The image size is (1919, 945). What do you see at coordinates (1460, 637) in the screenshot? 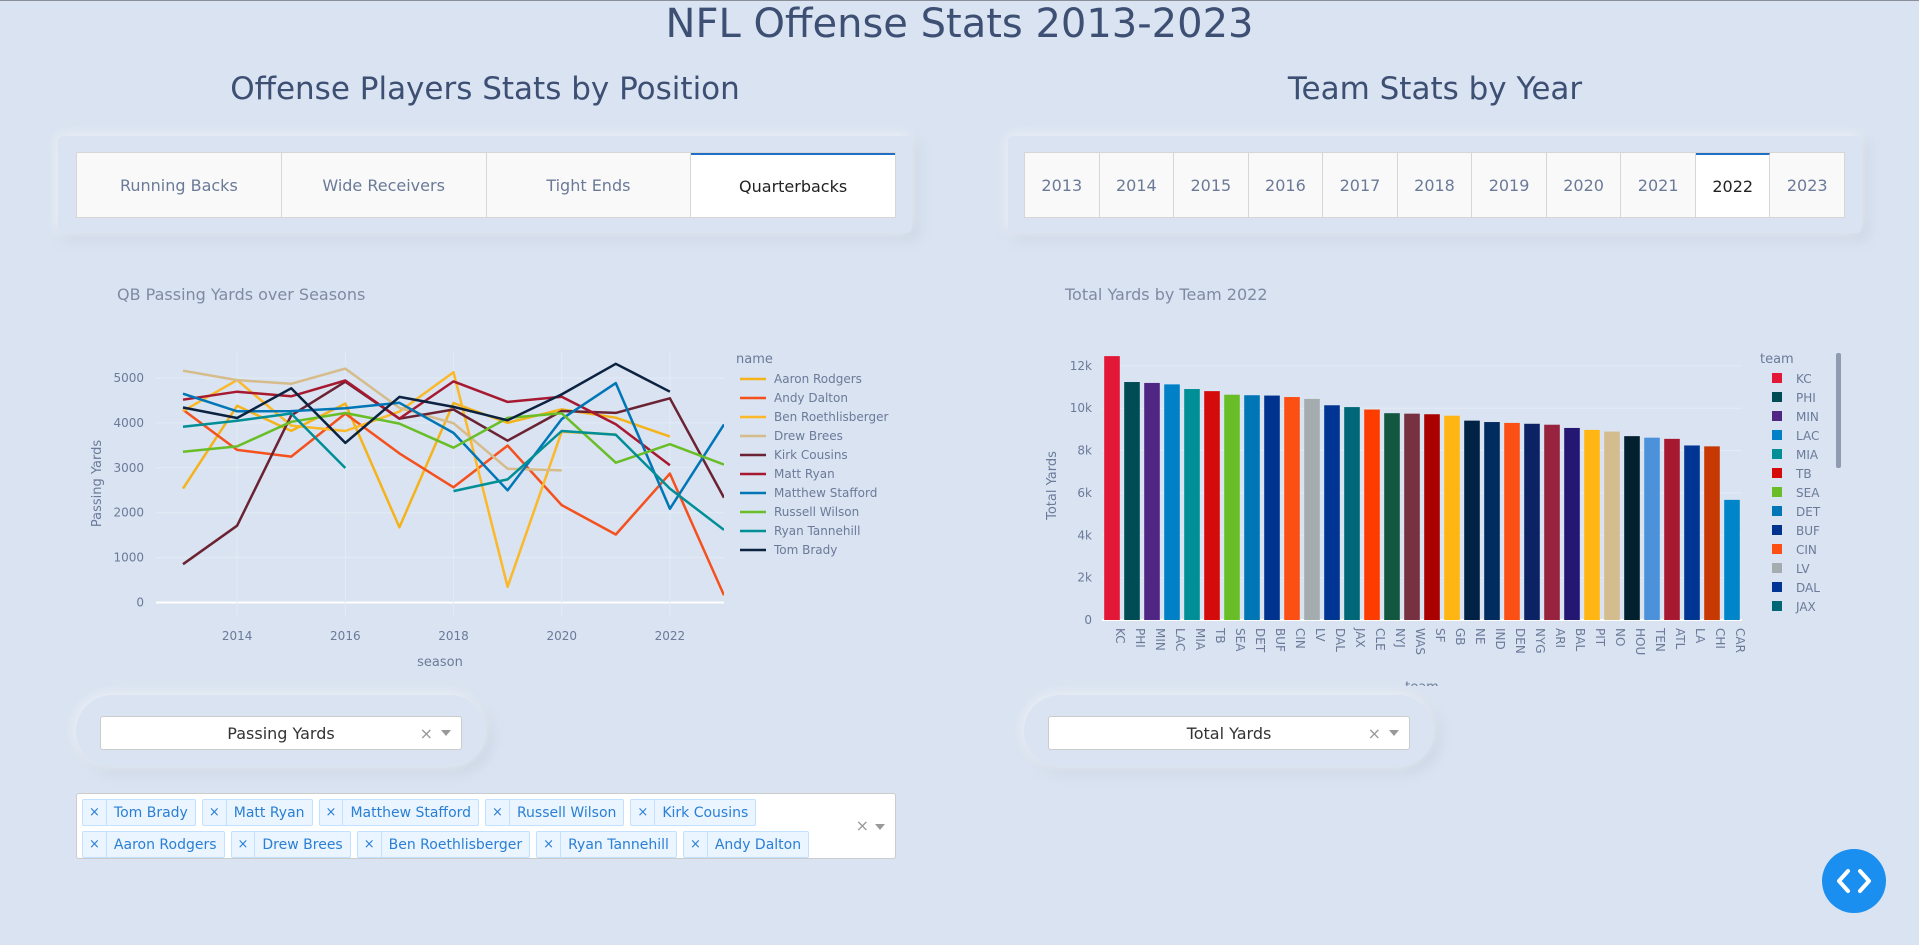
I see `x-tick-label: GB` at bounding box center [1460, 637].